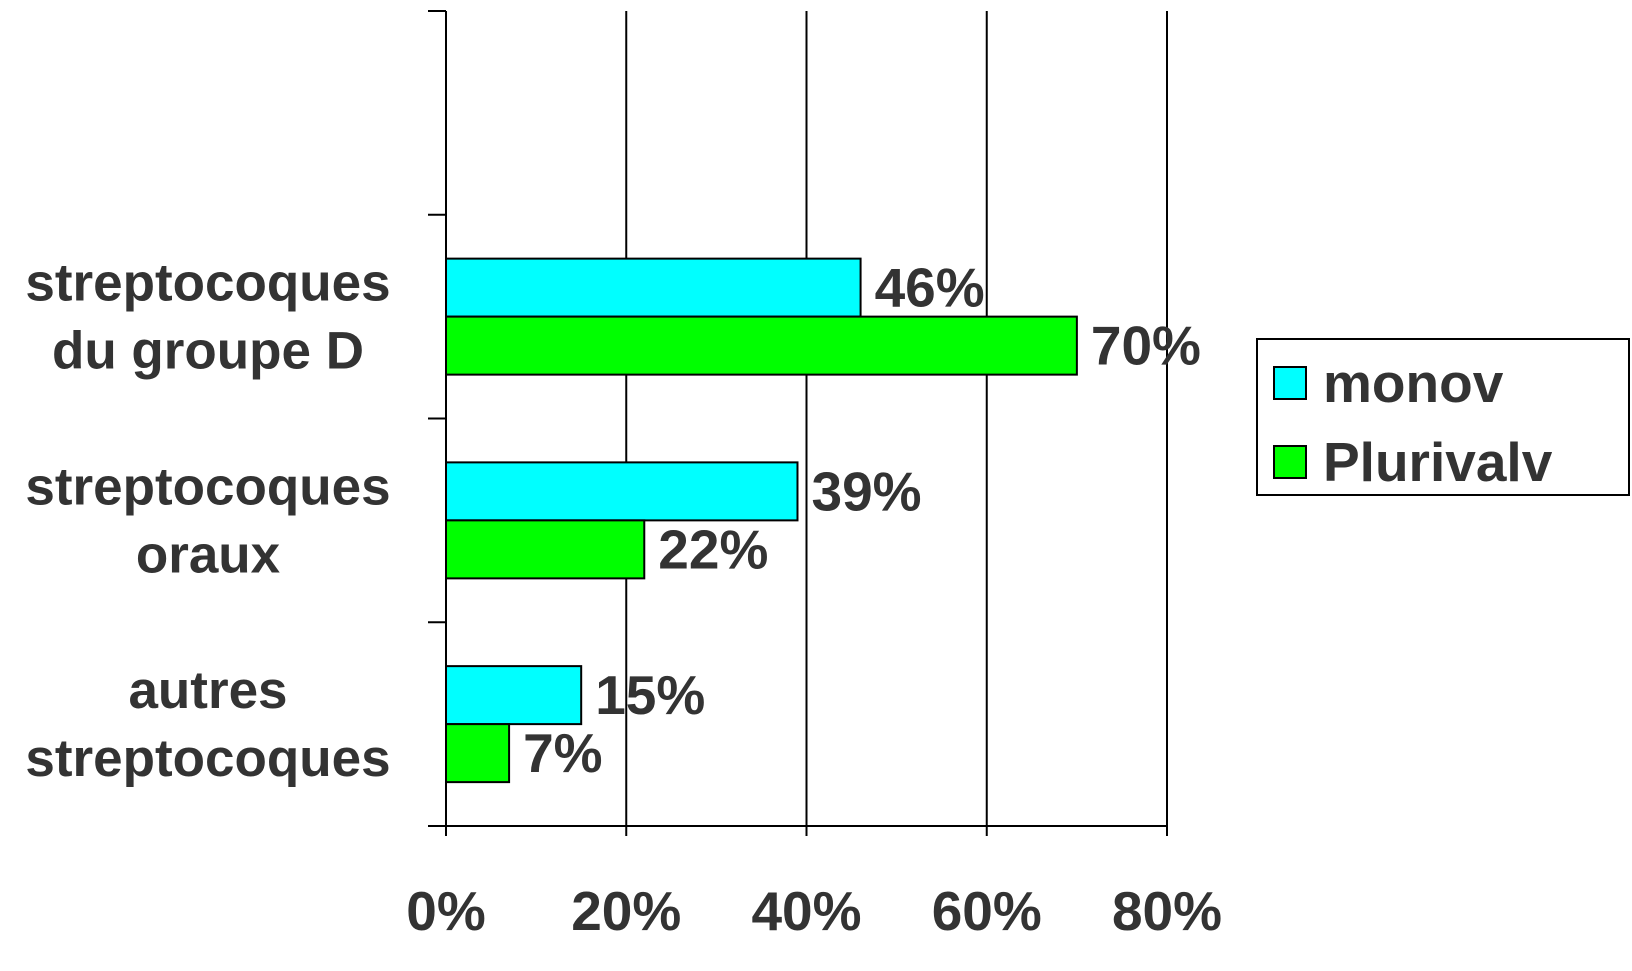 The height and width of the screenshot is (971, 1632). What do you see at coordinates (1413, 383) in the screenshot?
I see `legend-label-monov: monov` at bounding box center [1413, 383].